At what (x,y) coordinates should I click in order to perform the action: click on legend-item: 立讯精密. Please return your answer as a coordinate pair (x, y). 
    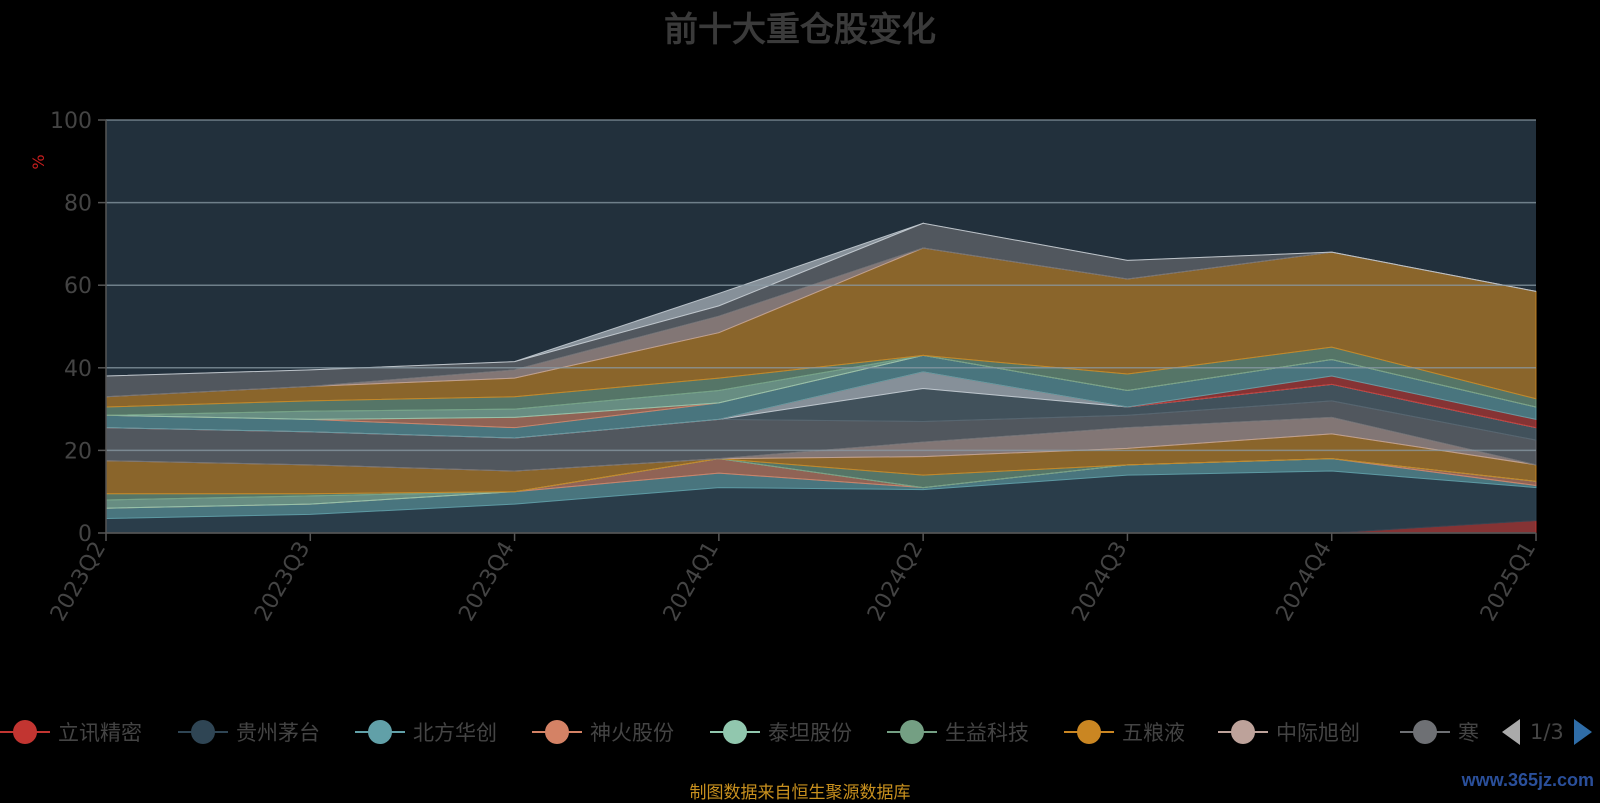
    Looking at the image, I should click on (71, 732).